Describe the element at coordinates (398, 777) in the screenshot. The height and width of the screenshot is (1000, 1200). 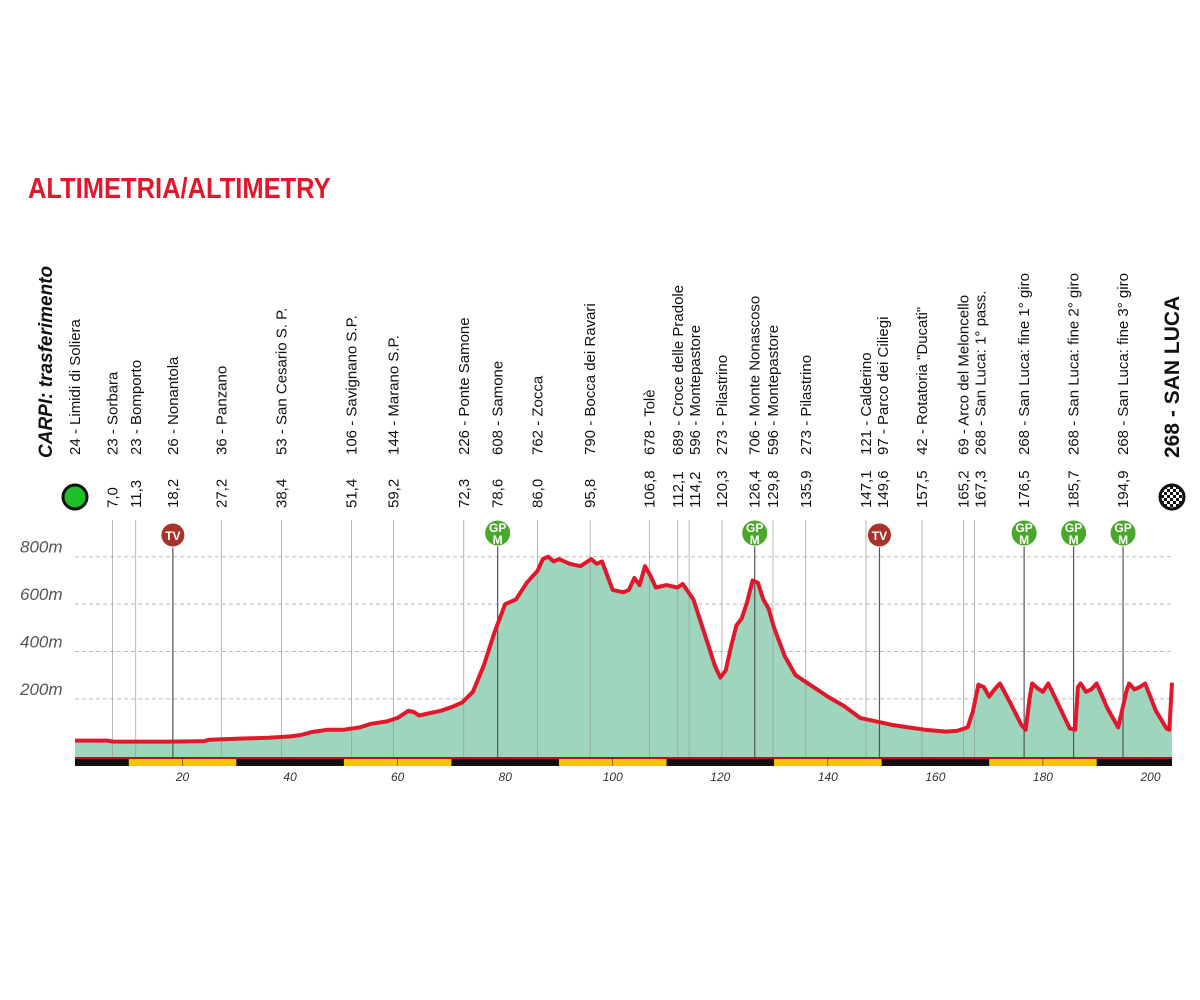
I see `x-tick-label: 60` at that location.